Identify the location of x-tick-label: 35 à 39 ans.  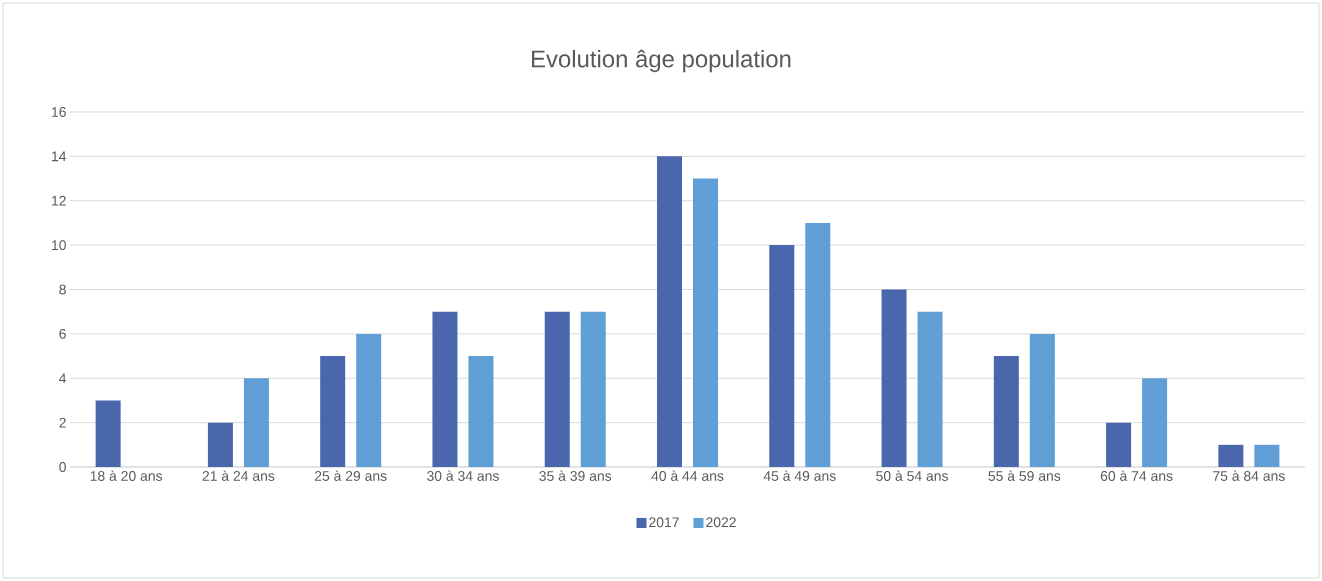
(575, 475).